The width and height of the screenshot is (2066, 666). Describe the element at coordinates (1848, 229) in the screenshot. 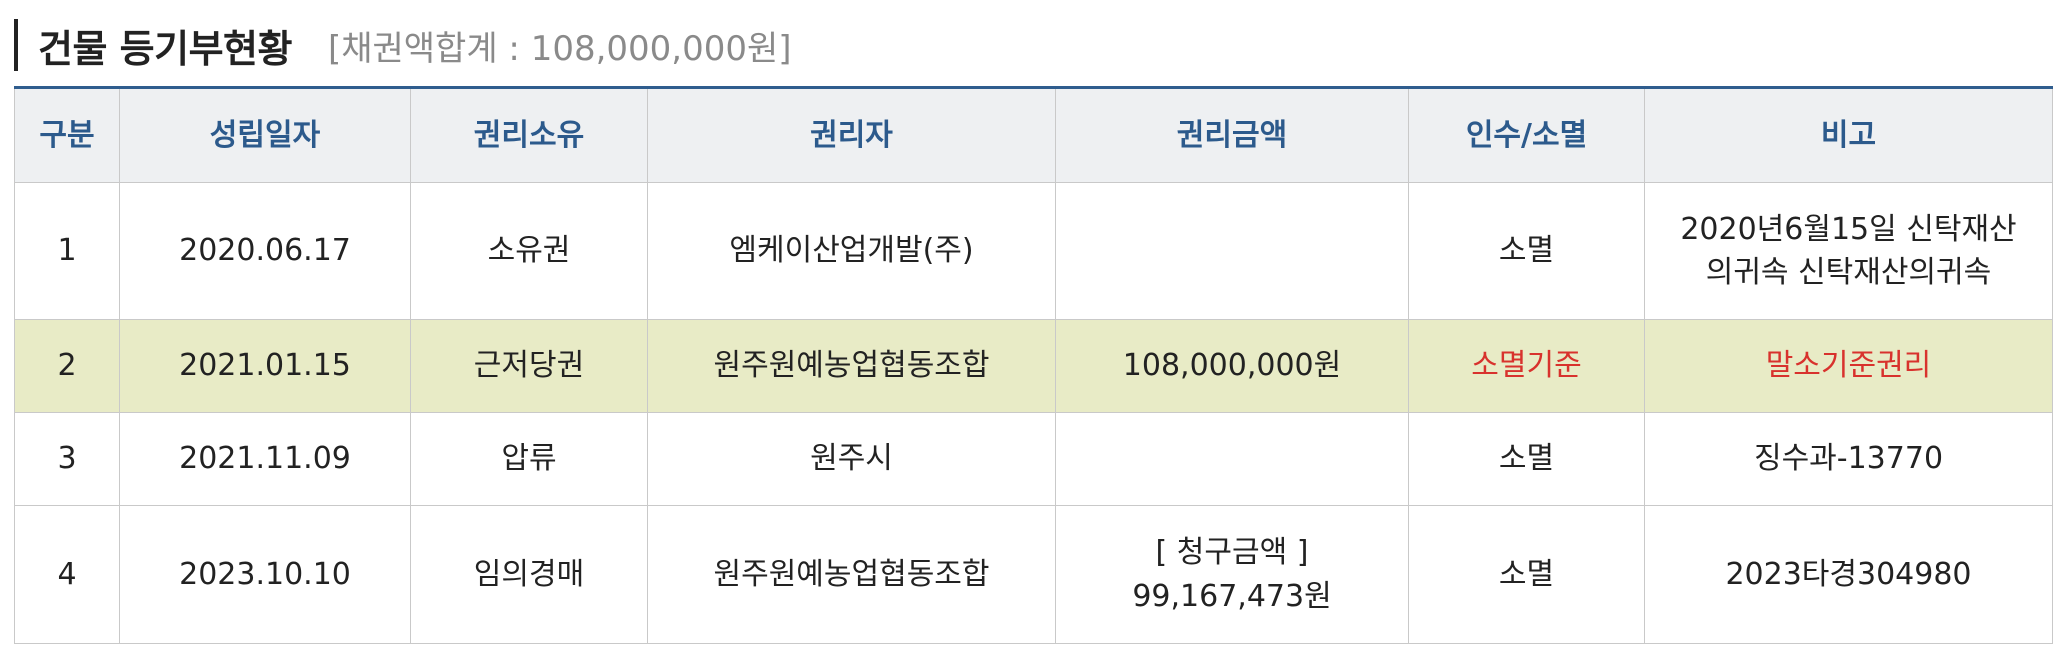

I see `note-line: 2020년6월15일 신탁재산` at that location.